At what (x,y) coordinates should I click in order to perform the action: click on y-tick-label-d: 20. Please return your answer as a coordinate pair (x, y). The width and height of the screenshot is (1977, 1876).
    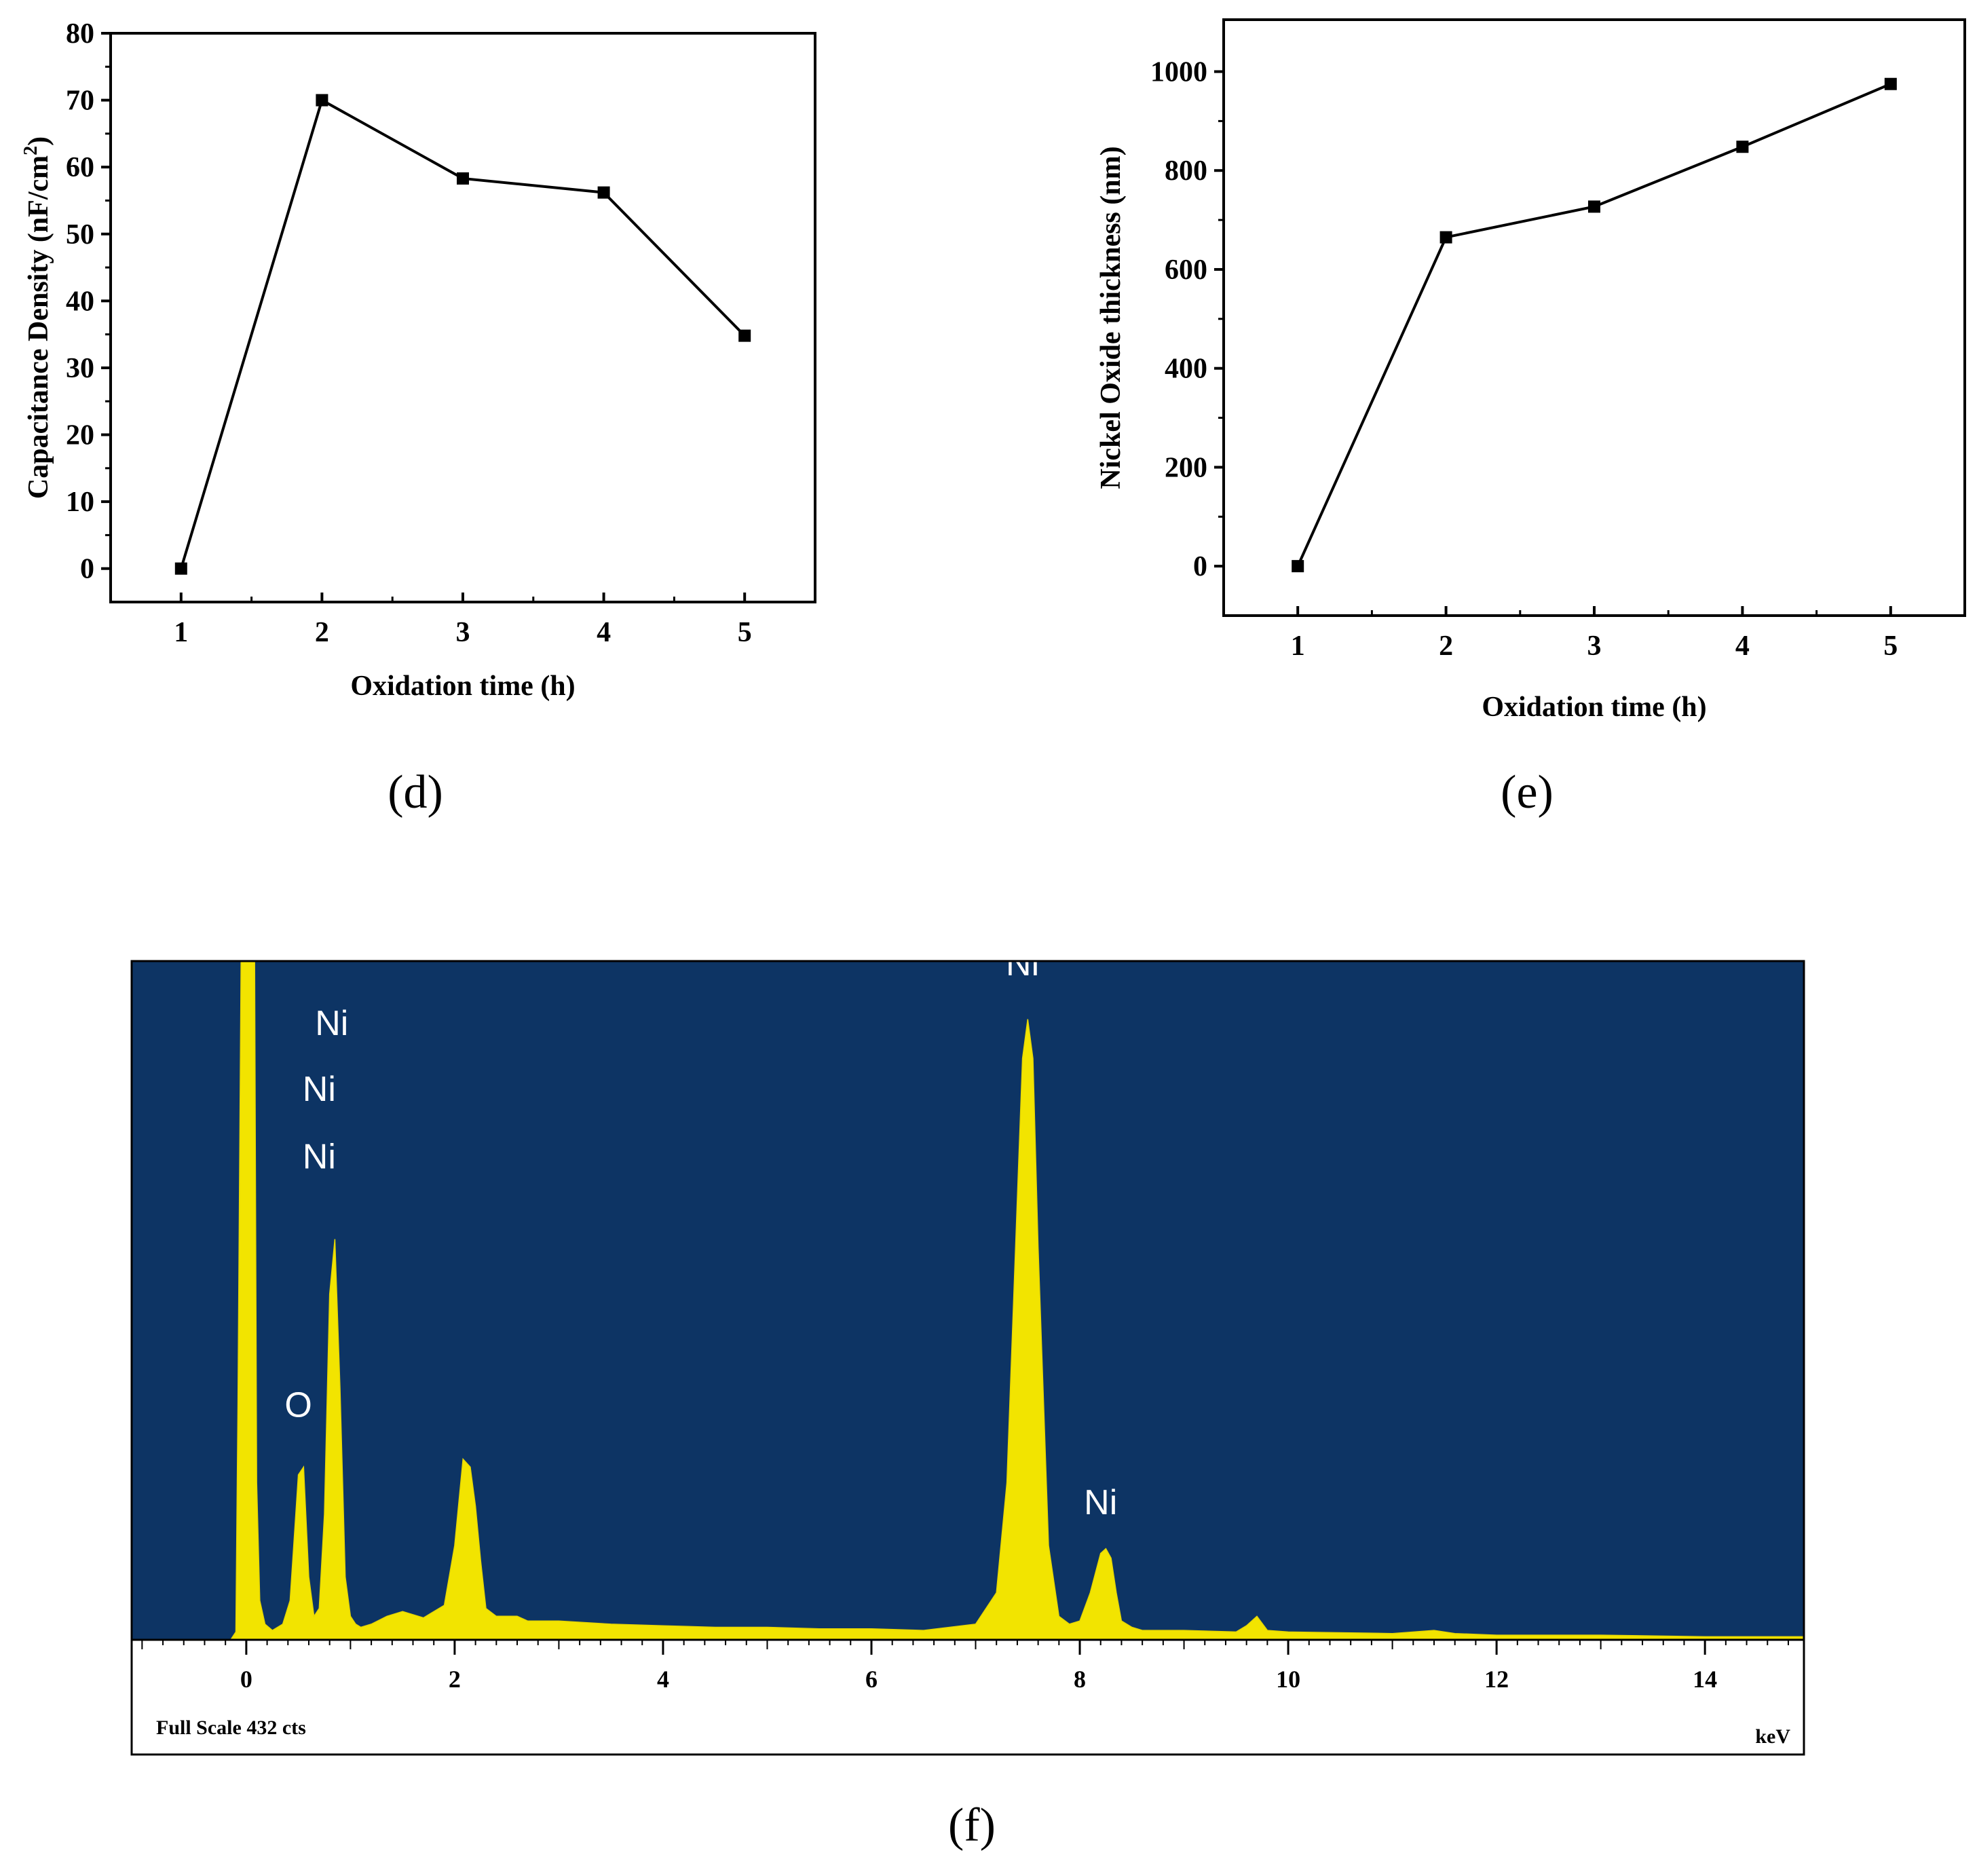
    Looking at the image, I should click on (80, 435).